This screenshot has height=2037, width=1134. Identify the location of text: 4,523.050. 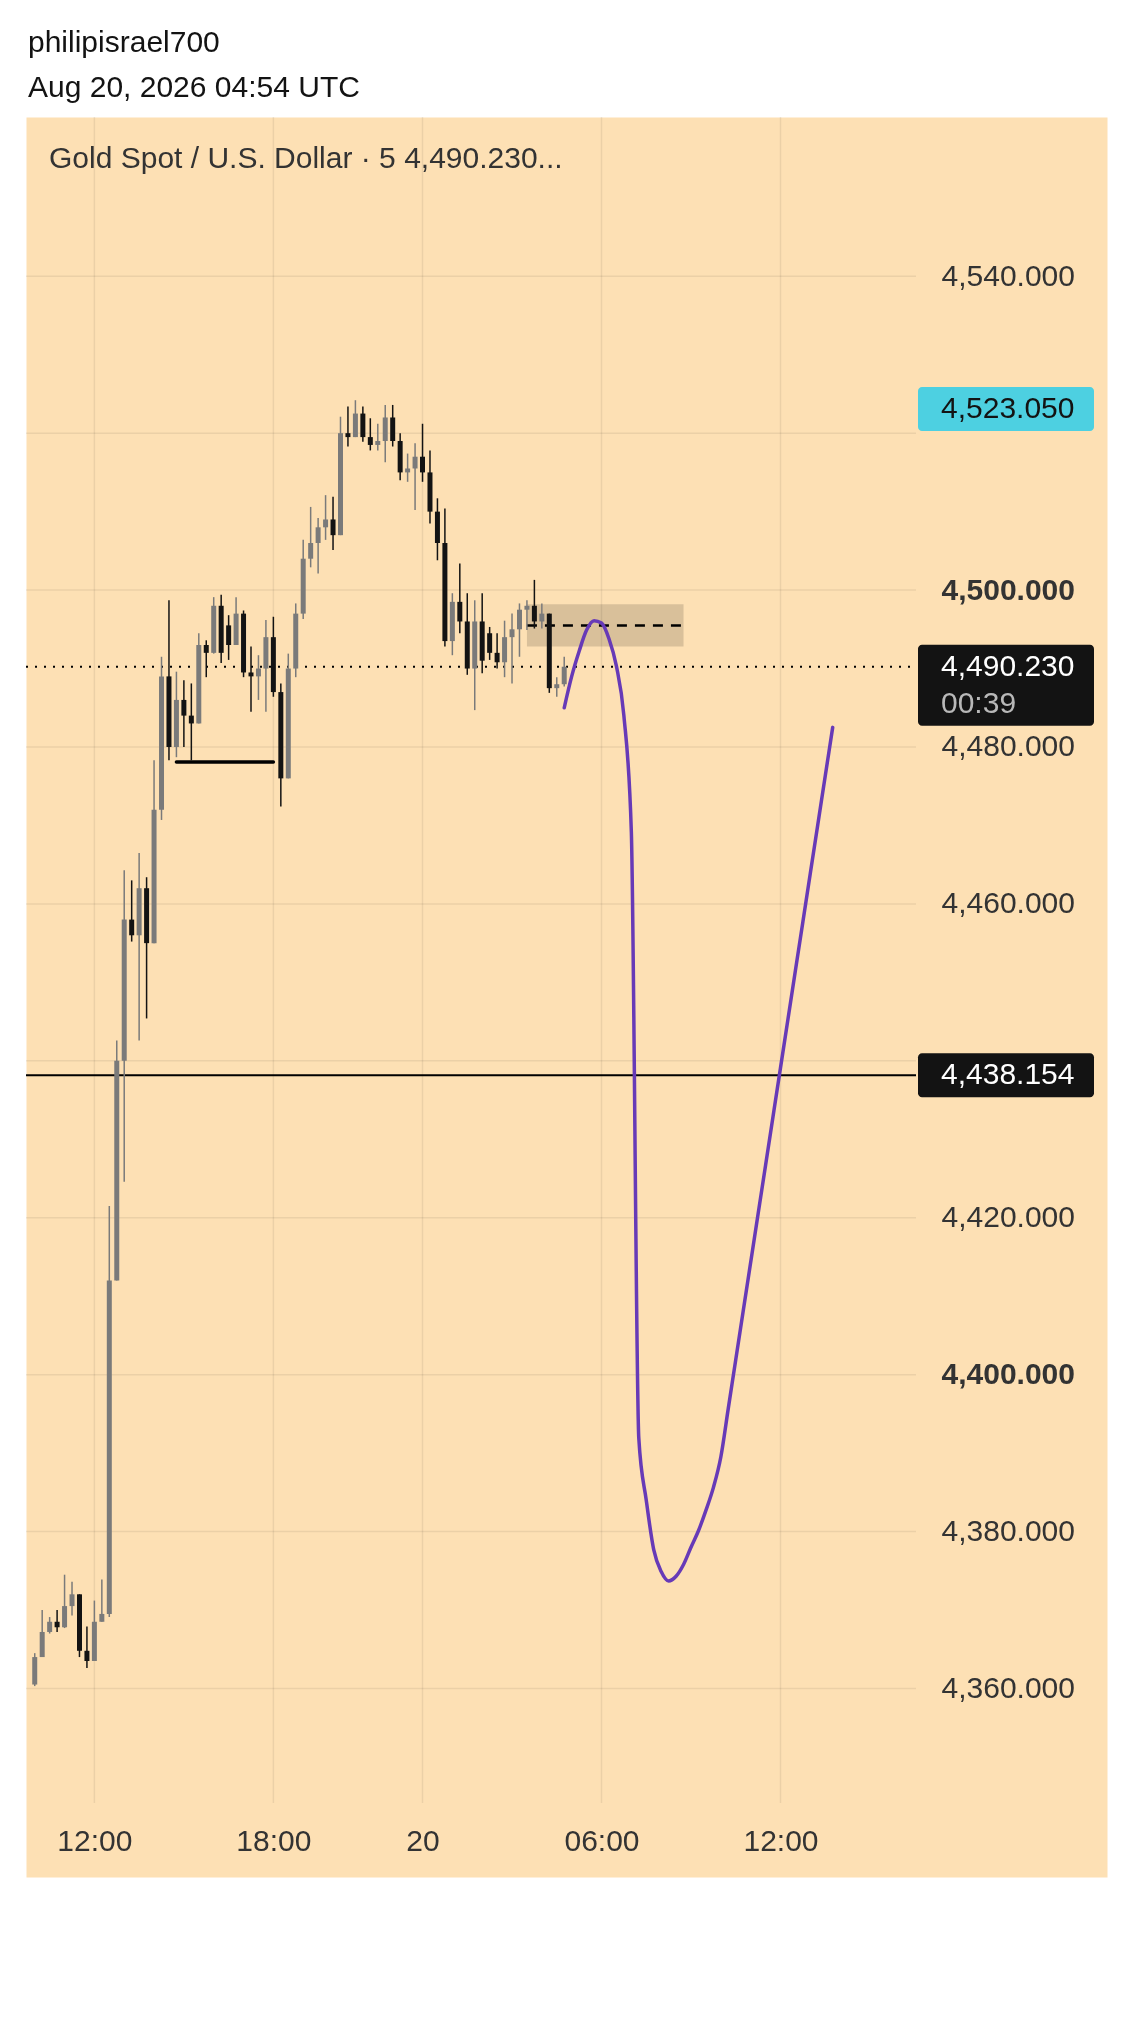
(1008, 407).